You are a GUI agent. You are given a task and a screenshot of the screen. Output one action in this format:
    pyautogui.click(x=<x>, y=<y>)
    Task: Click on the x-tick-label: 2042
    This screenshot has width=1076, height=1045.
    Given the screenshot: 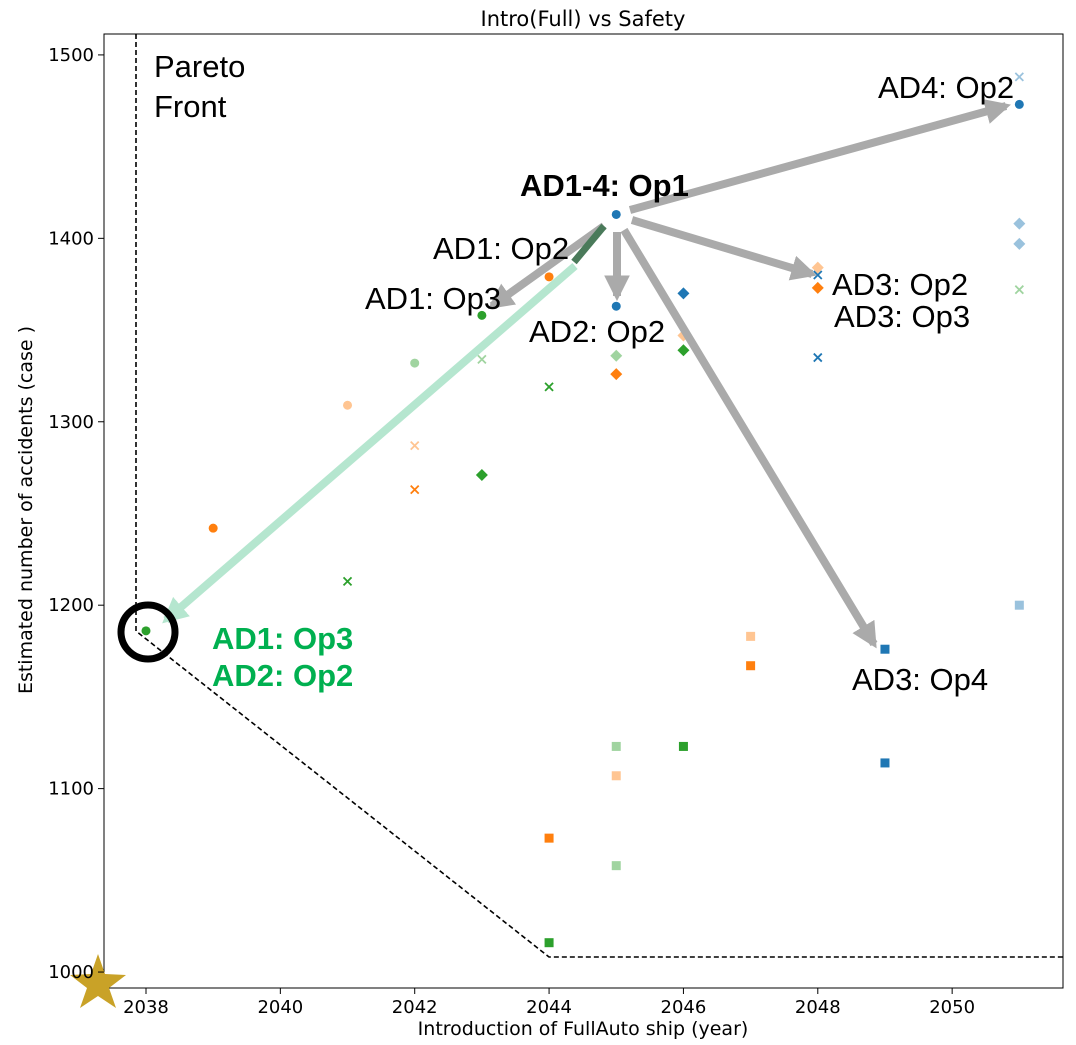 What is the action you would take?
    pyautogui.click(x=415, y=1007)
    